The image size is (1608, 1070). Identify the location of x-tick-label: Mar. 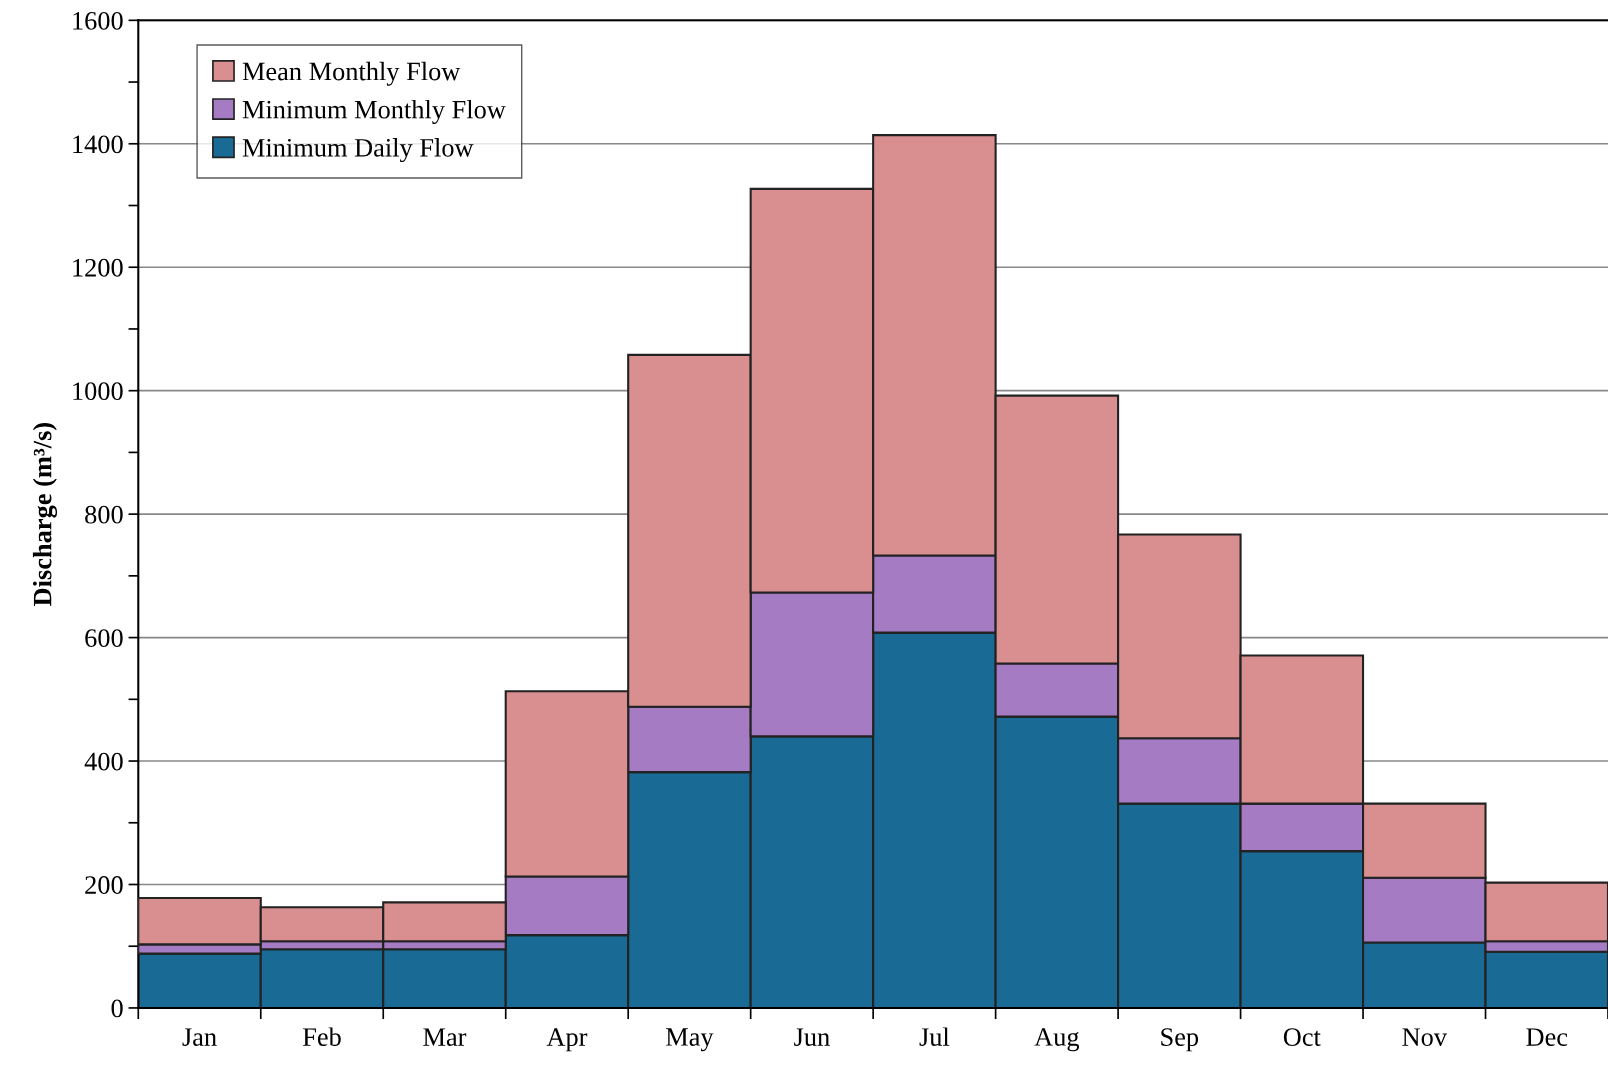
(445, 1037).